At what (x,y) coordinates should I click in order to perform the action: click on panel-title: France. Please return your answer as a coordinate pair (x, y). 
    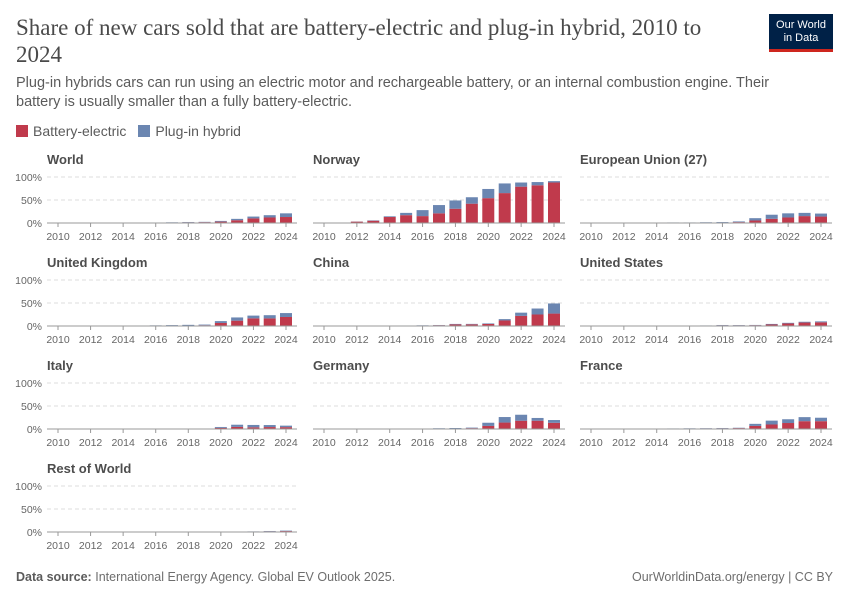
    Looking at the image, I should click on (601, 365).